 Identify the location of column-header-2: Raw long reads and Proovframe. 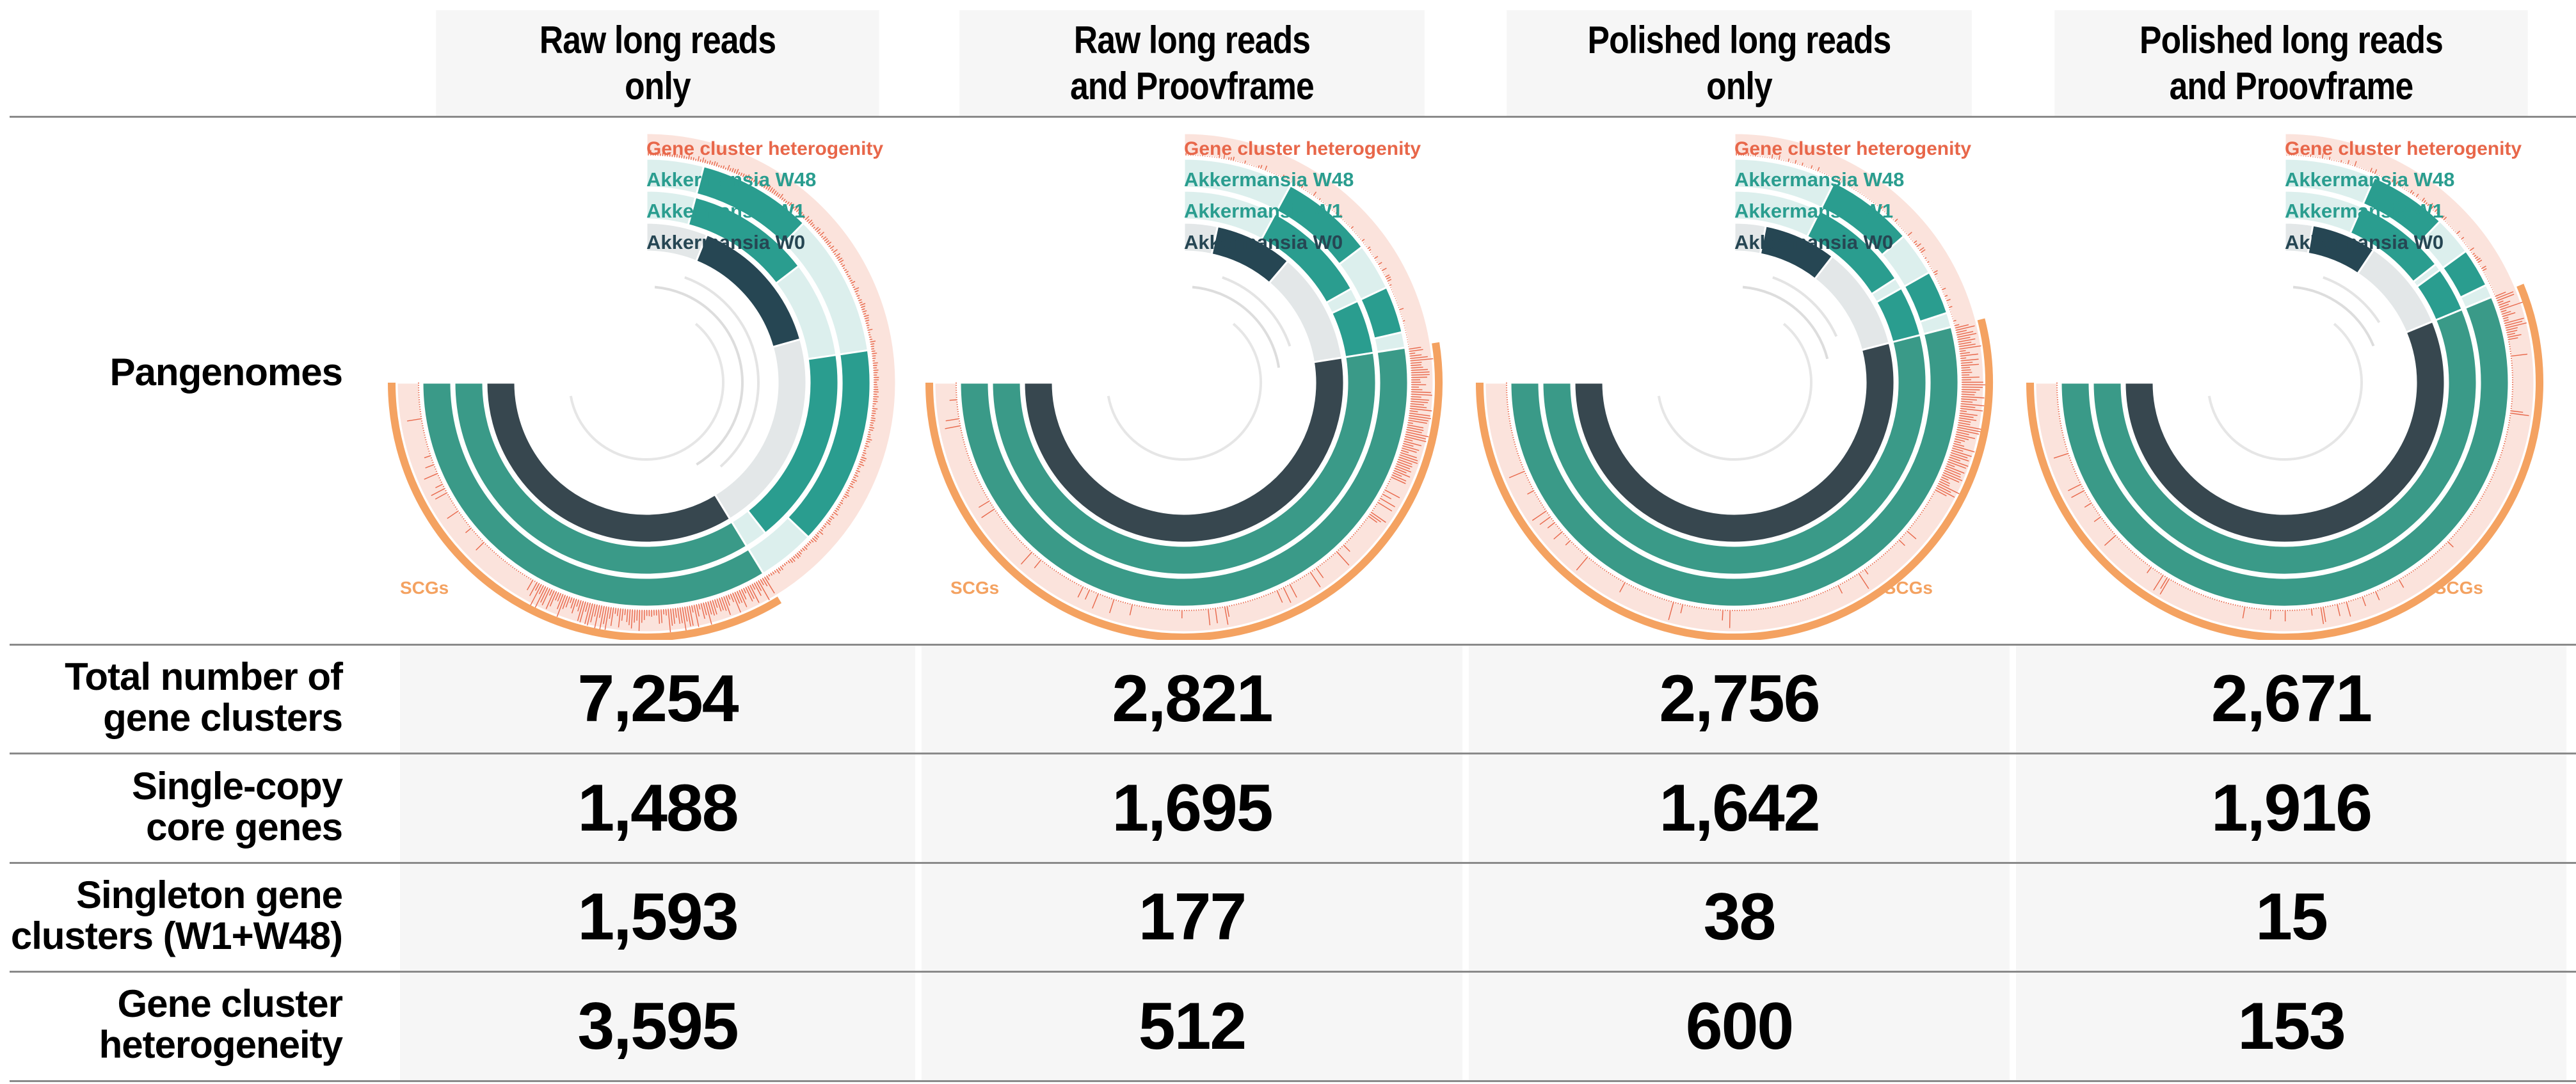
(1192, 63).